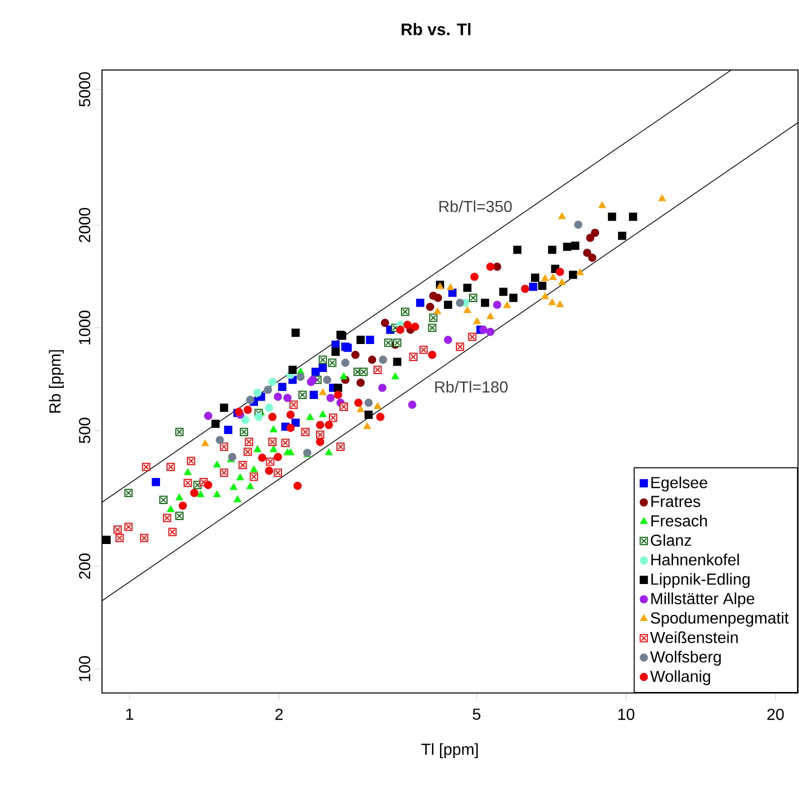 Image resolution: width=799 pixels, height=794 pixels. I want to click on legend-label: Wolfsberg, so click(685, 658).